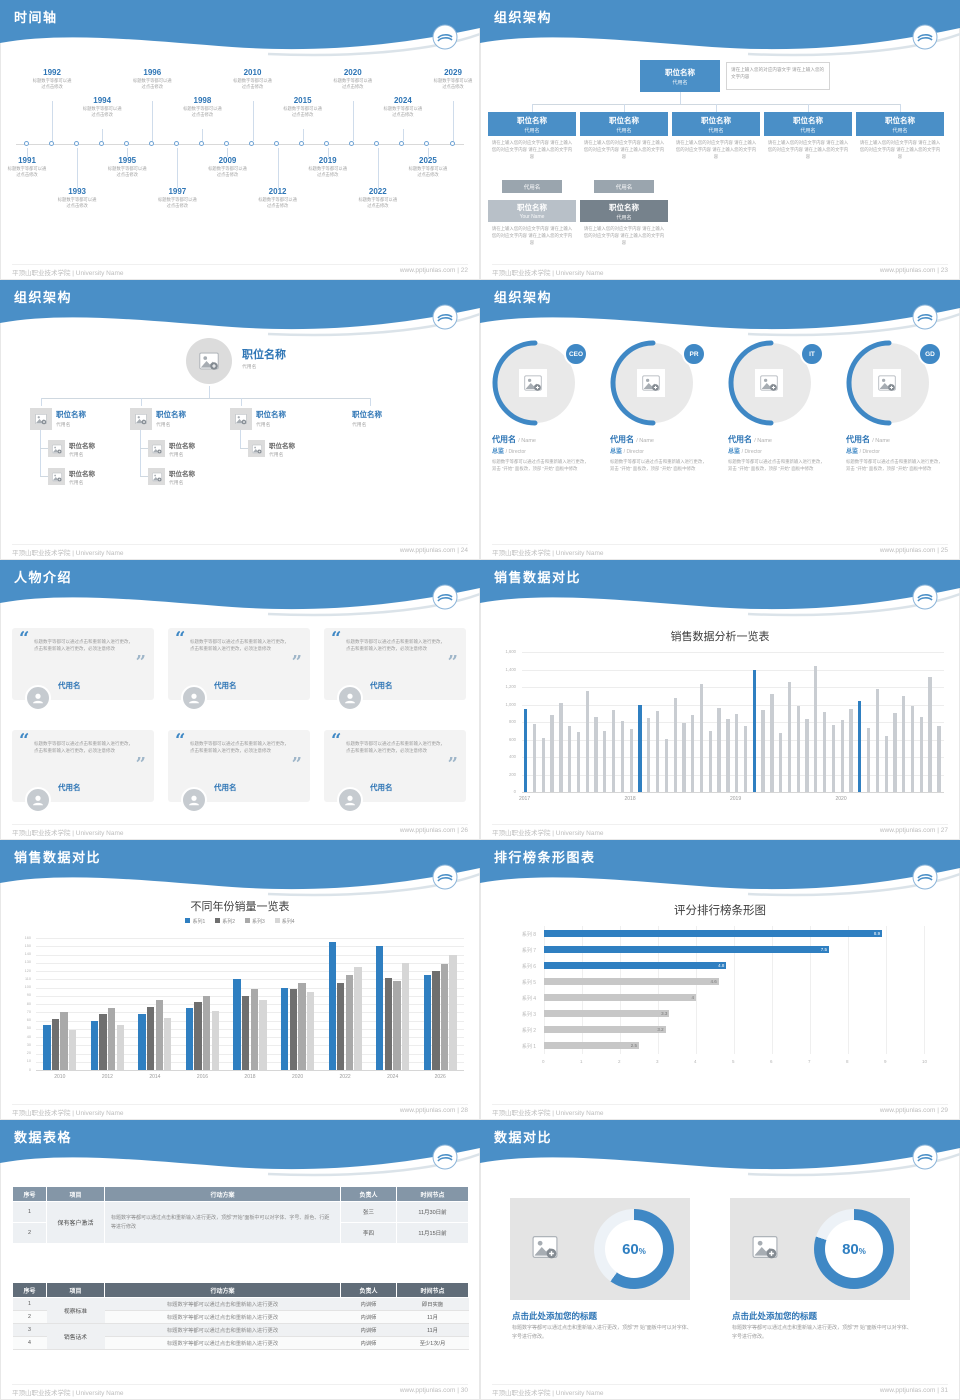  Describe the element at coordinates (820, 1249) in the screenshot. I see `compare-panel: 80%` at that location.